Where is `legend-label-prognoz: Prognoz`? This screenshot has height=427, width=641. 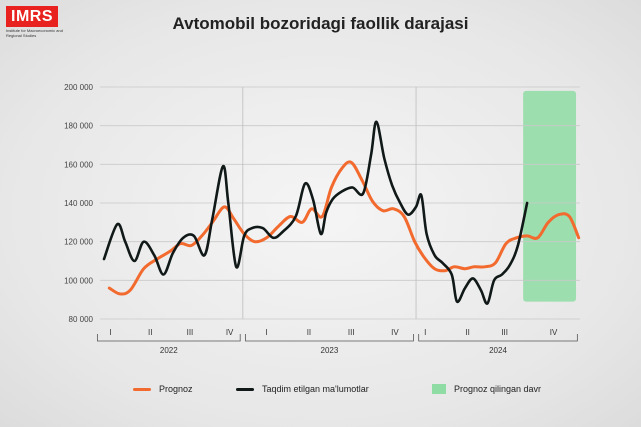 legend-label-prognoz: Prognoz is located at coordinates (176, 389).